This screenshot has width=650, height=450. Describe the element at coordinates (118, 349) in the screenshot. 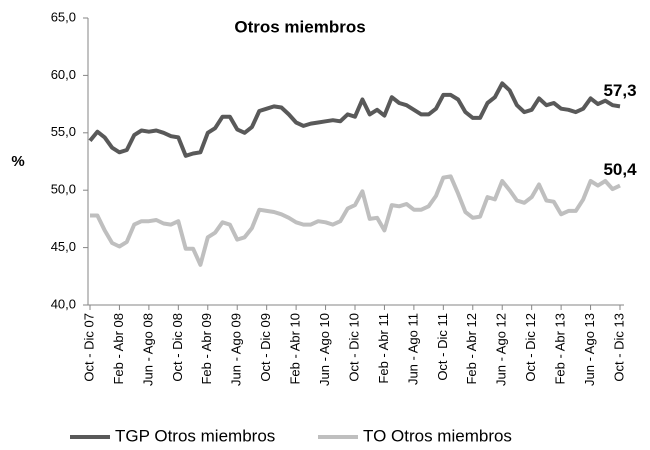

I see `x-tick-label: Feb - Abr 08` at that location.